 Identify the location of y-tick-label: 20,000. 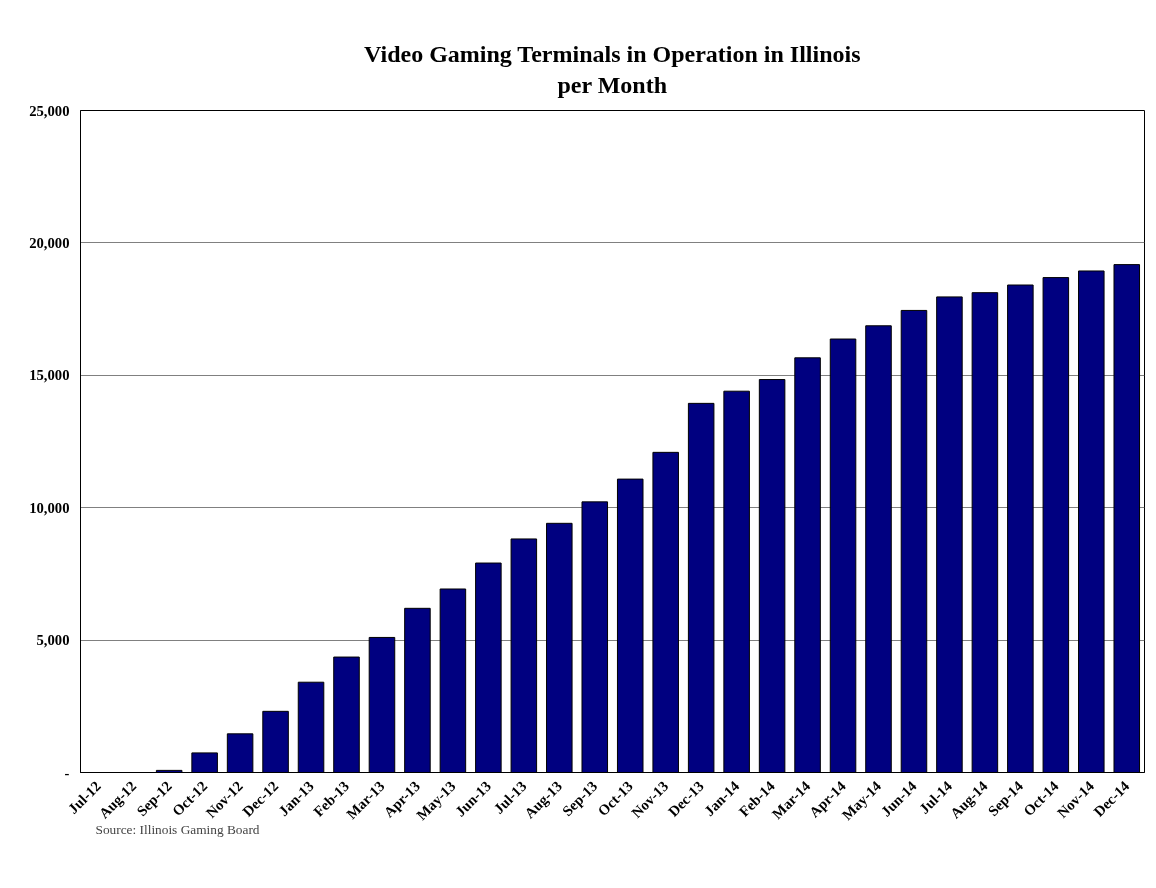
(49, 242).